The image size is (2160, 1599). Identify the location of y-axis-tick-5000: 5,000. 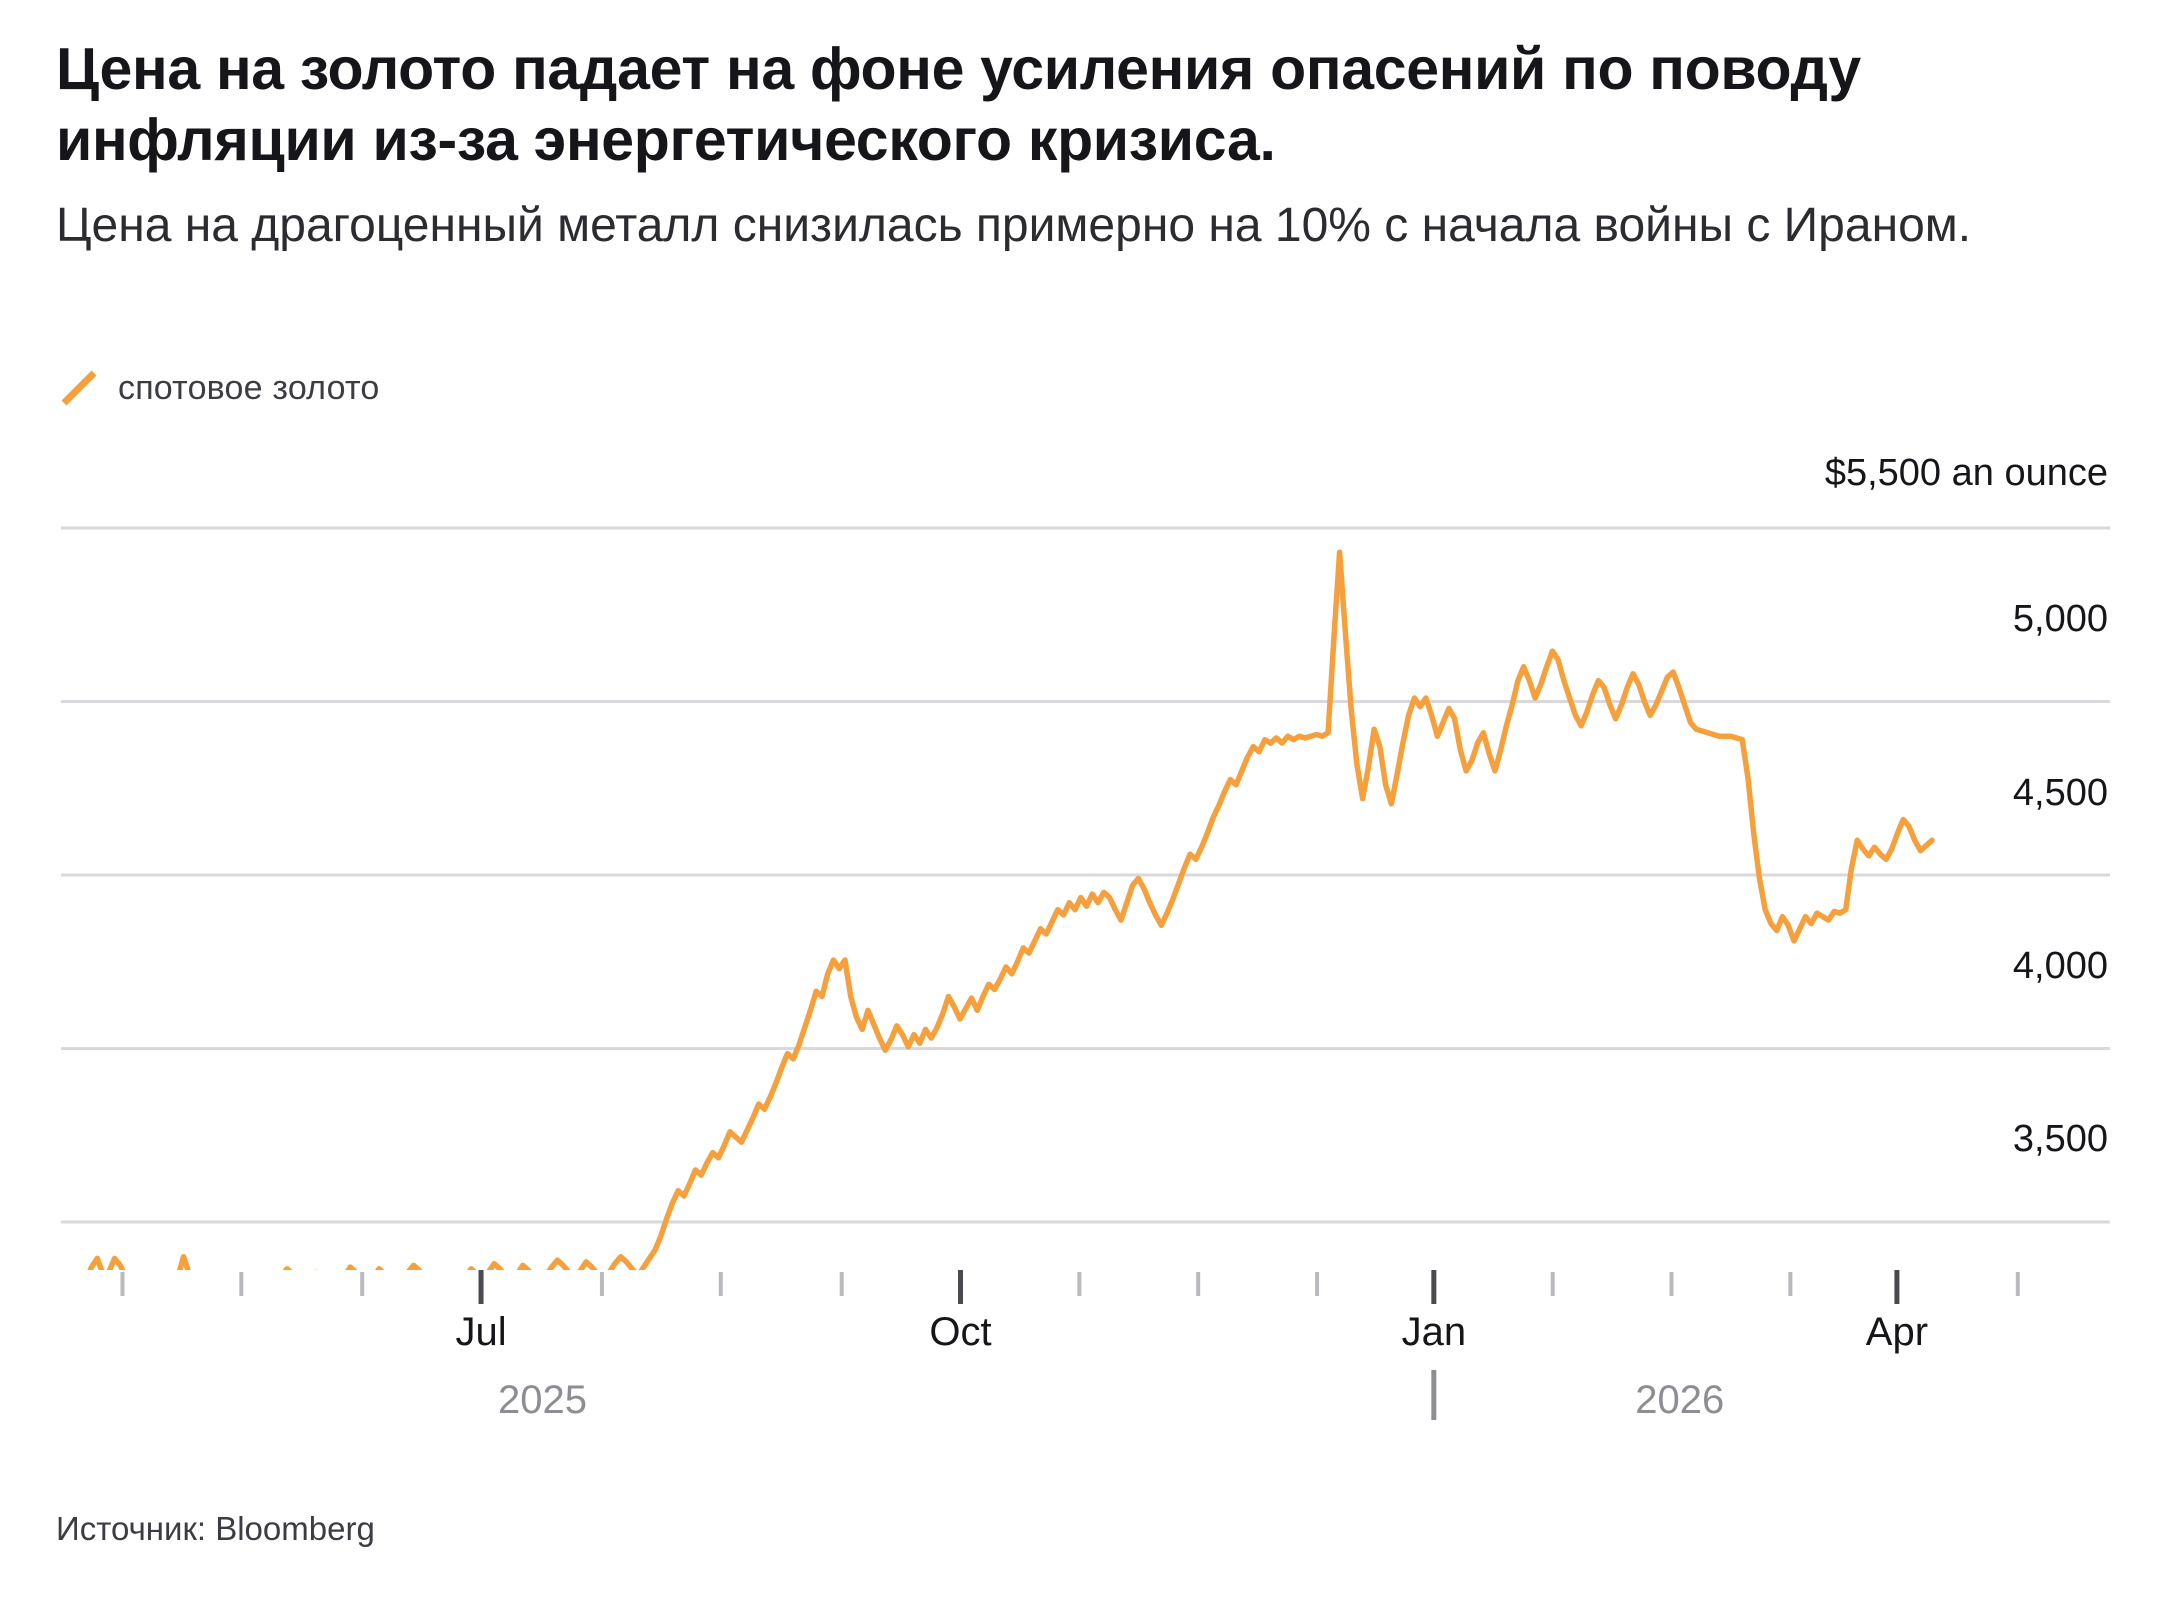
(2060, 619).